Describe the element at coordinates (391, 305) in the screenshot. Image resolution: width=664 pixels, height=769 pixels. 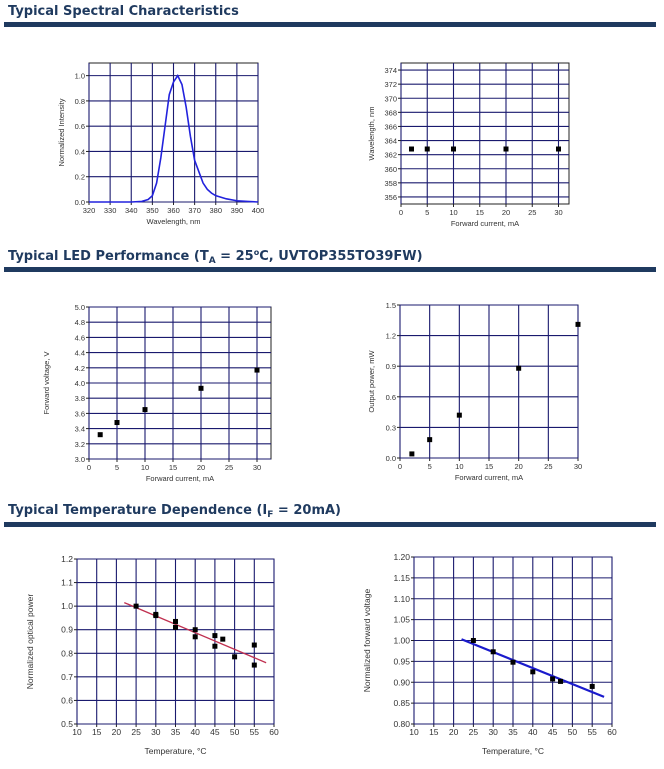
I see `y-tick-label: 1.5` at that location.